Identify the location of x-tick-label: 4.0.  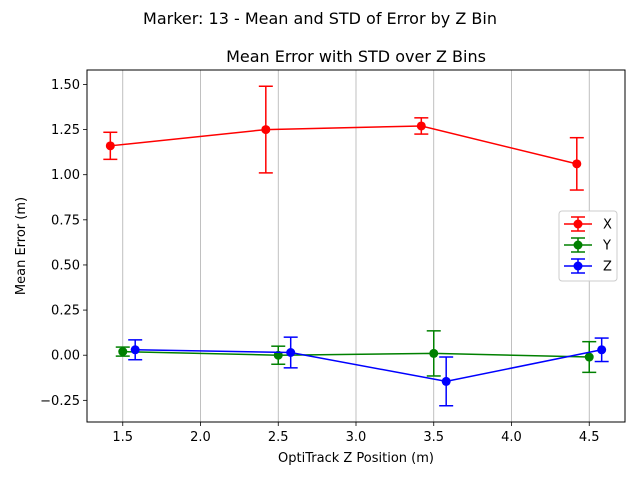
(511, 437).